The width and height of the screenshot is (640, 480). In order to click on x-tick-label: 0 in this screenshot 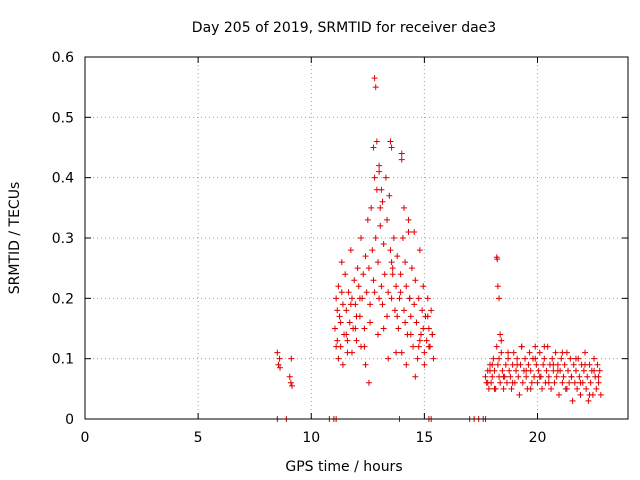, I will do `click(85, 438)`.